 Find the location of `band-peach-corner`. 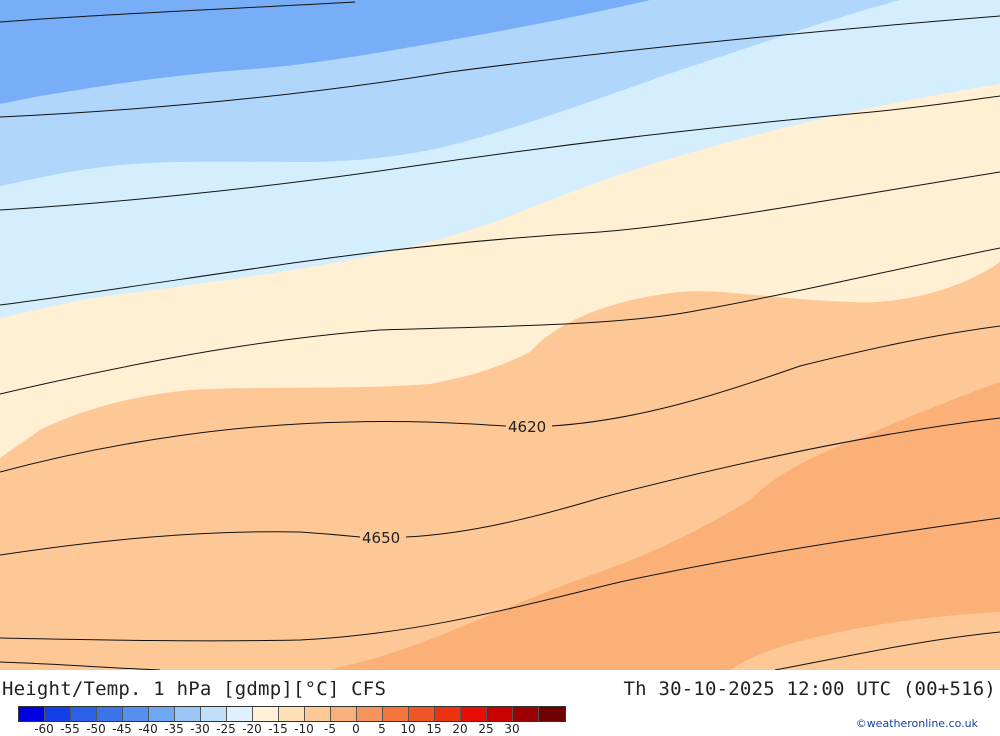

band-peach-corner is located at coordinates (865, 641).